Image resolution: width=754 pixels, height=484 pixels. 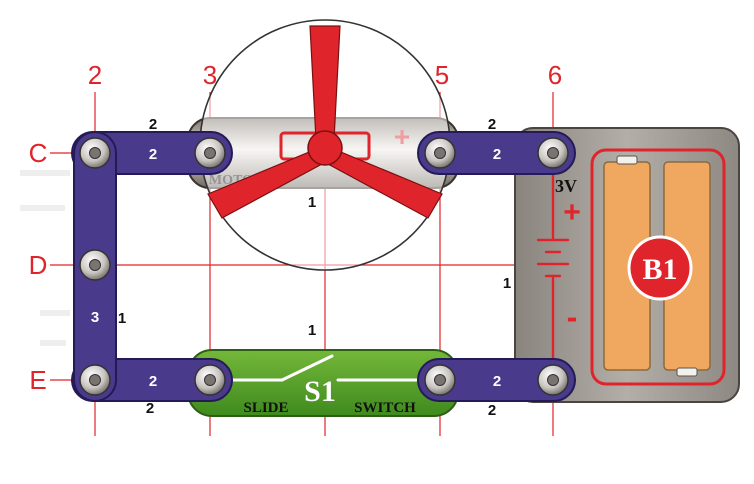 I want to click on stud-e2, so click(x=95, y=380).